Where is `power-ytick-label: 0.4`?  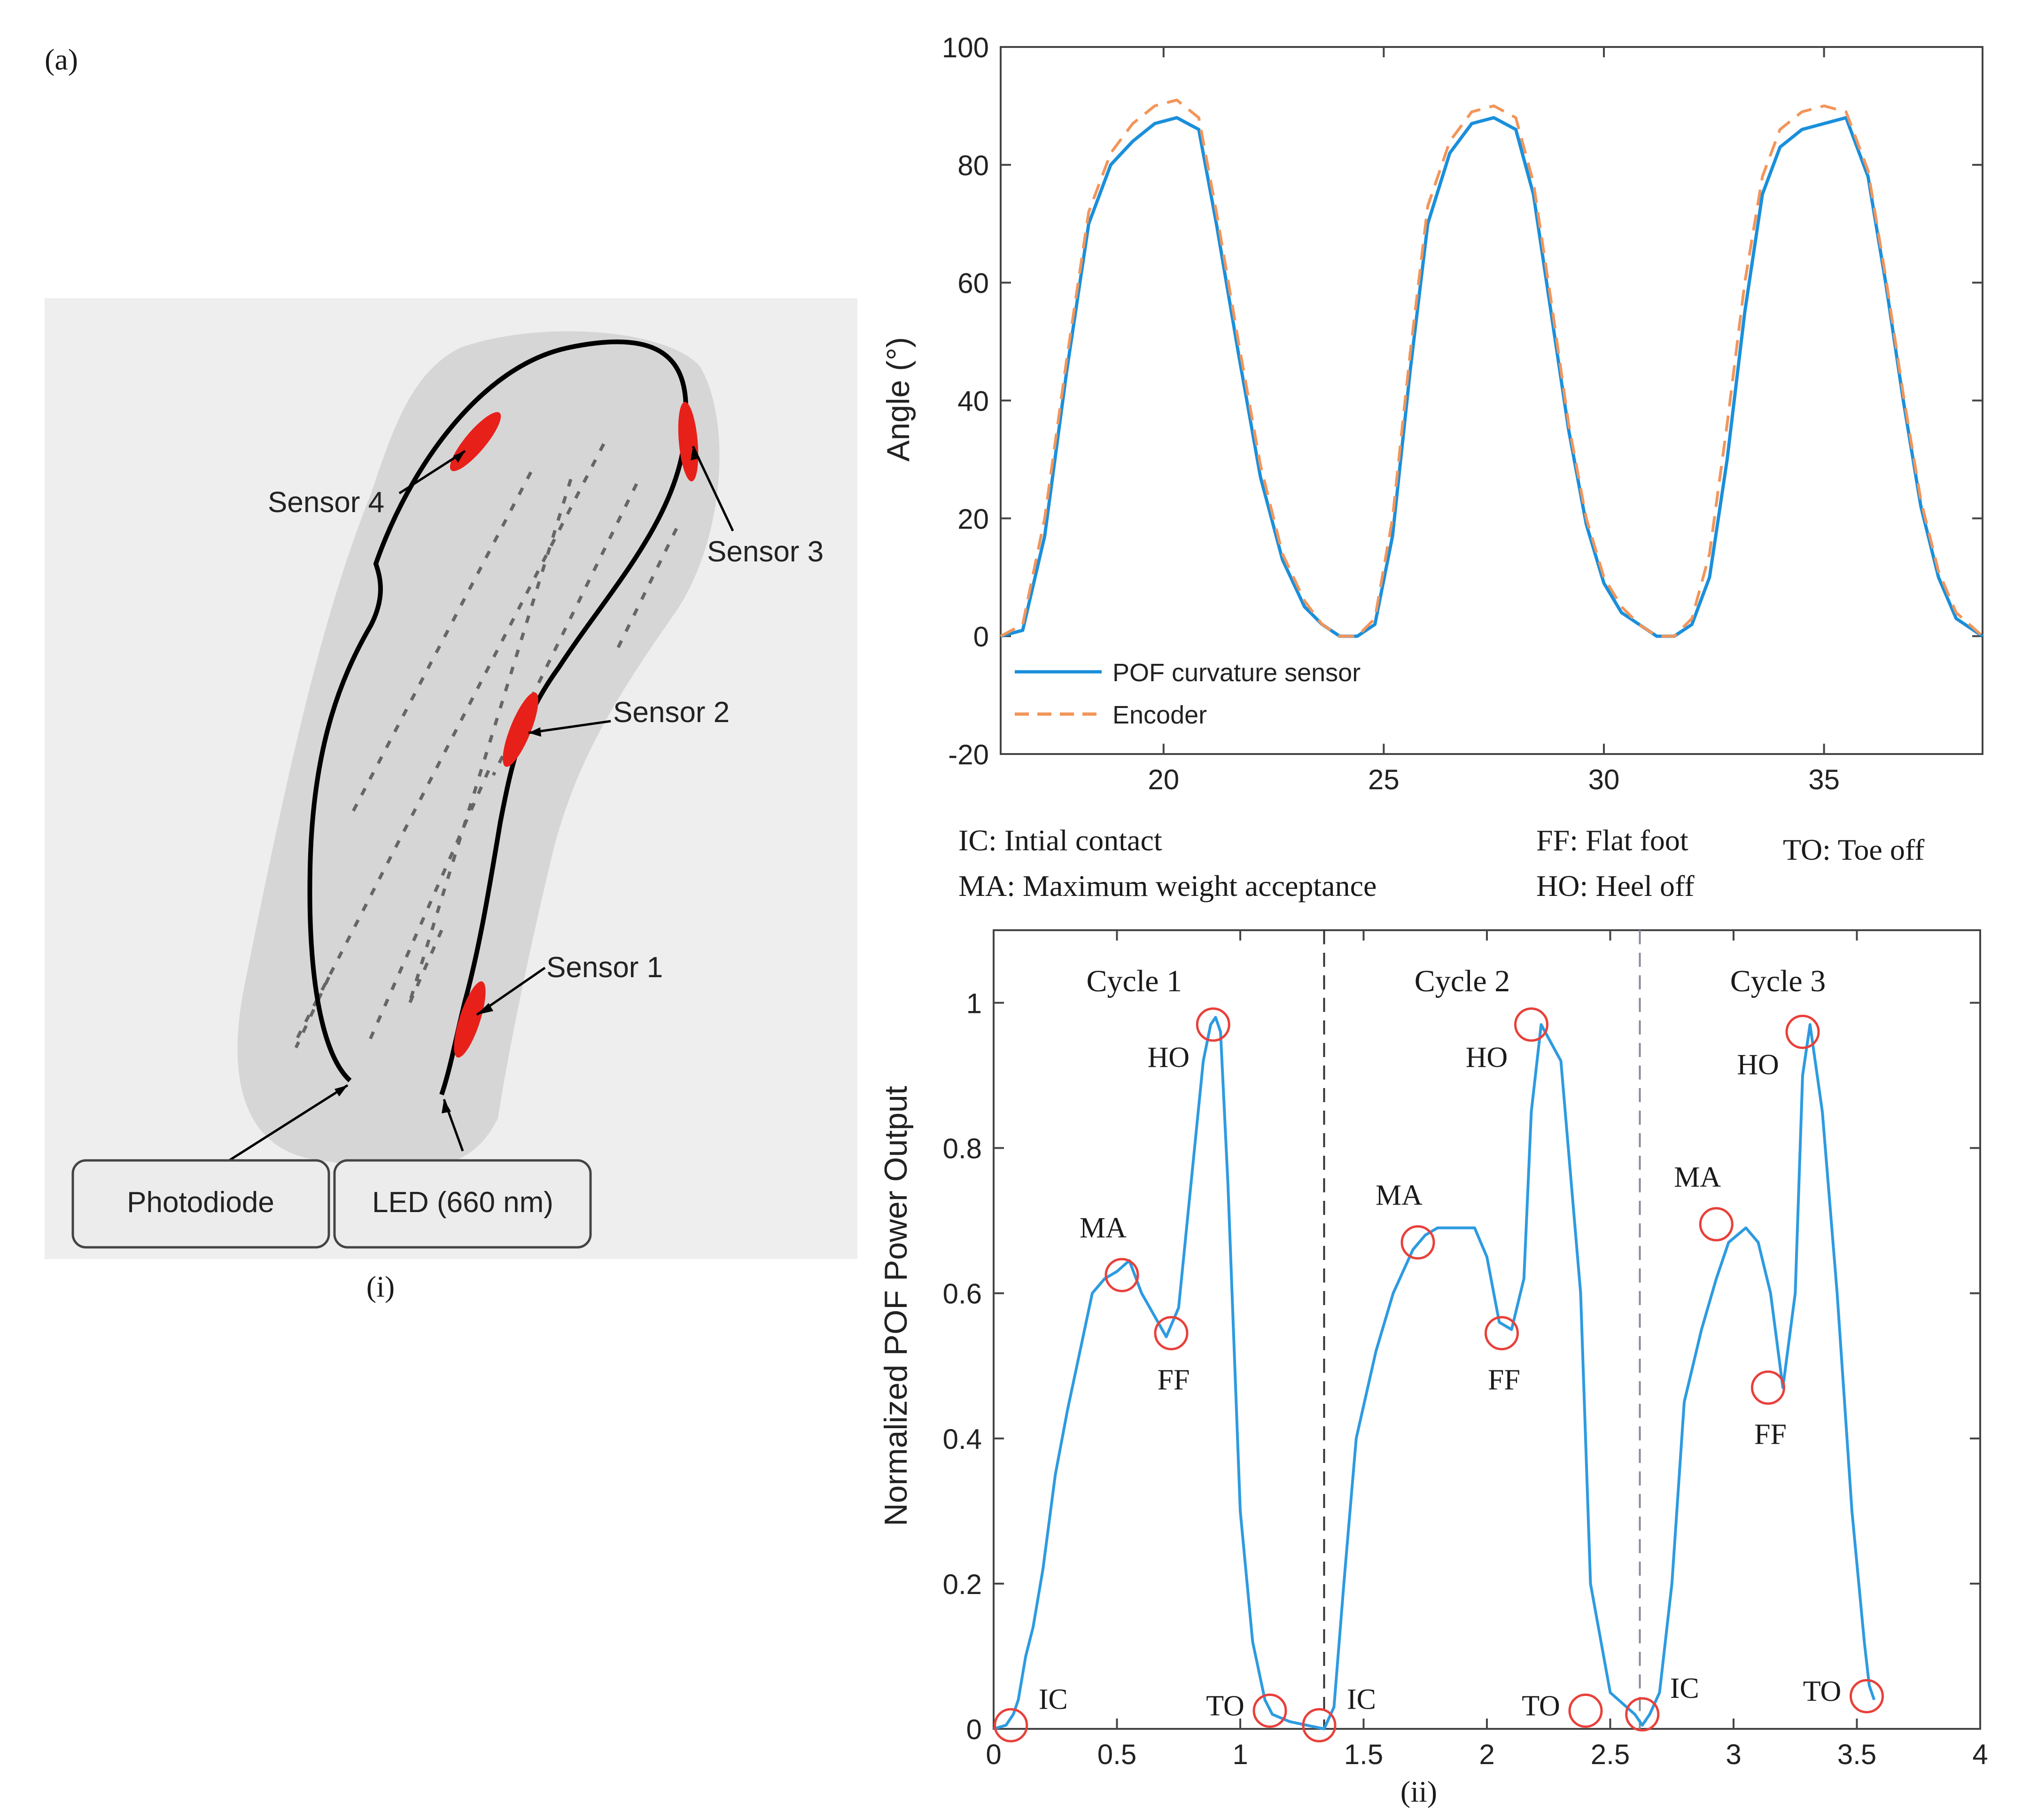 power-ytick-label: 0.4 is located at coordinates (963, 1439).